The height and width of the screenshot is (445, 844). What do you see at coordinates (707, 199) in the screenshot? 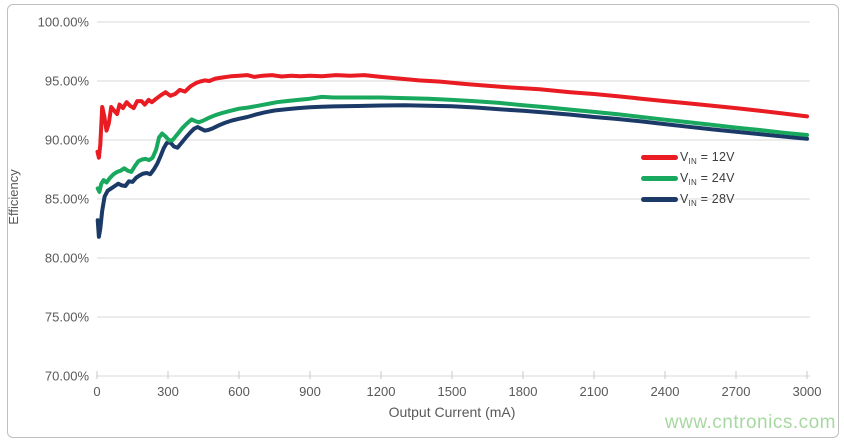
I see `legend-label: VIN = 28V` at bounding box center [707, 199].